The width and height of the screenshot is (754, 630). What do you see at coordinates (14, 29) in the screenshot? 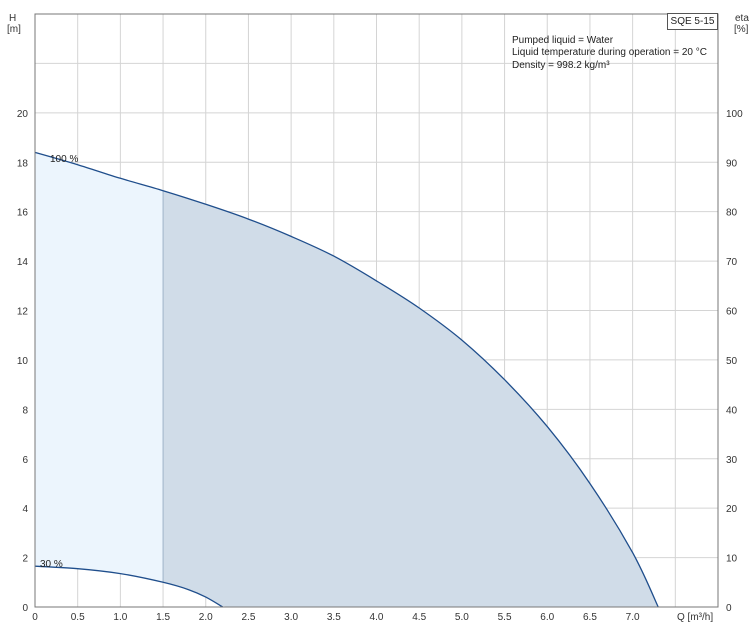
I see `y-left-axis-unit: [m]` at bounding box center [14, 29].